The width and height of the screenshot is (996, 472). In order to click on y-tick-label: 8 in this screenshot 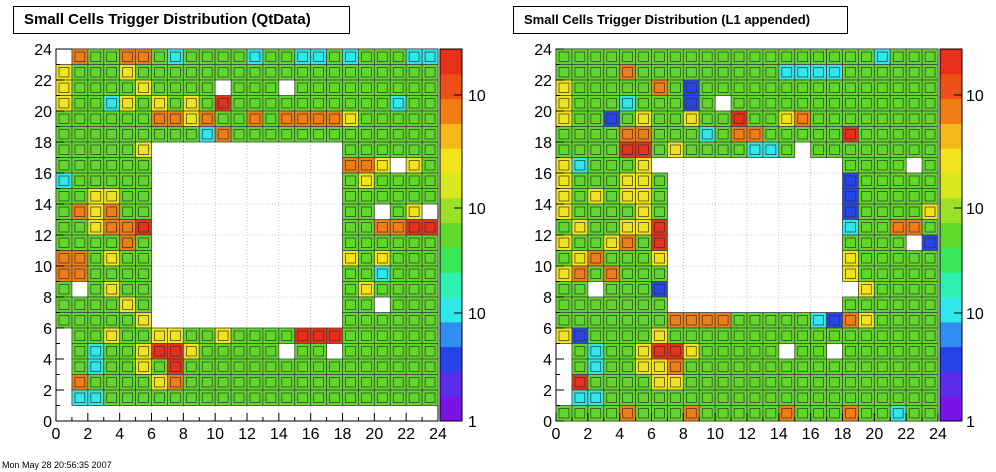, I will do `click(47, 298)`.